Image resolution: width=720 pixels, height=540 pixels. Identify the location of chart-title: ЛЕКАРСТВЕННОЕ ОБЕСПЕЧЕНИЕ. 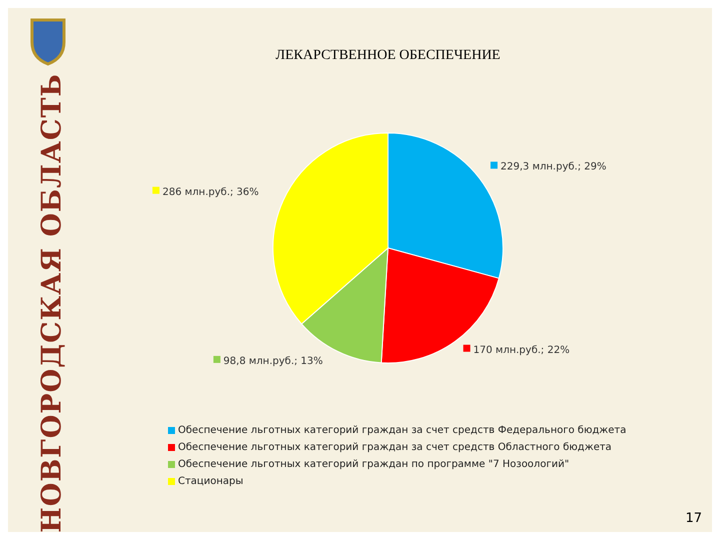
(388, 56).